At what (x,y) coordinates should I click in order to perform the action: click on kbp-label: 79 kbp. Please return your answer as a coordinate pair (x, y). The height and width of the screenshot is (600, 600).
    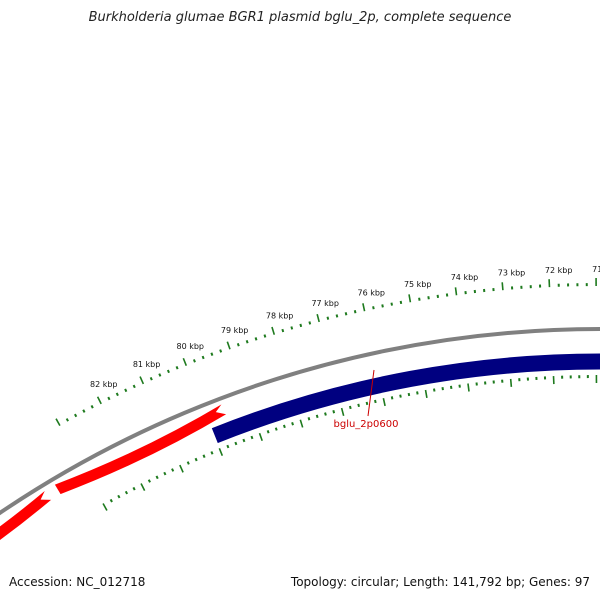
    Looking at the image, I should click on (235, 330).